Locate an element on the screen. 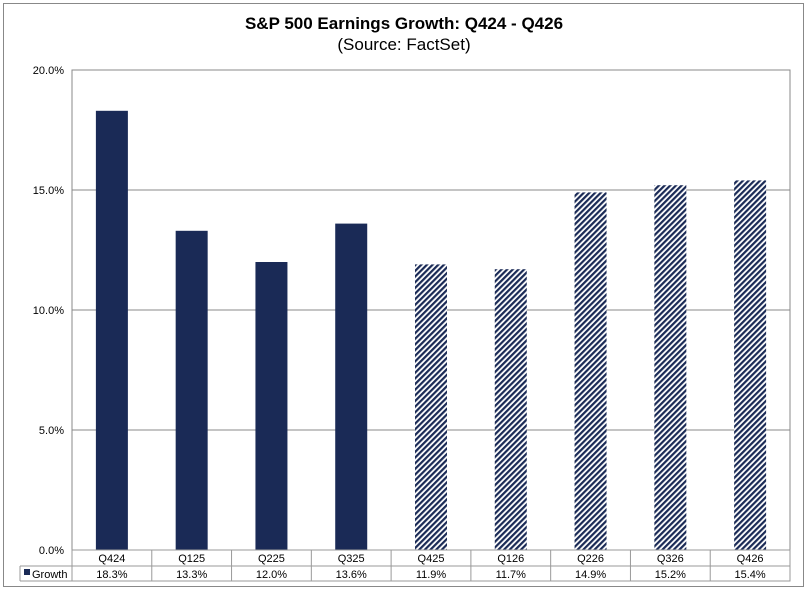  x-tick-label: Q425 is located at coordinates (431, 559).